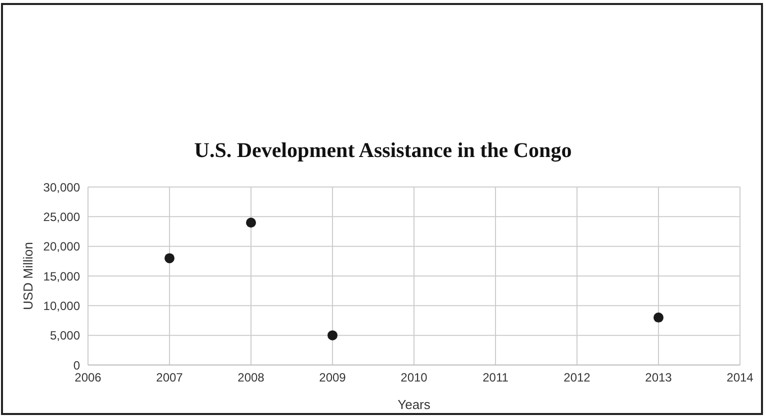 The height and width of the screenshot is (417, 766). What do you see at coordinates (76, 365) in the screenshot?
I see `y-tick-label: 0` at bounding box center [76, 365].